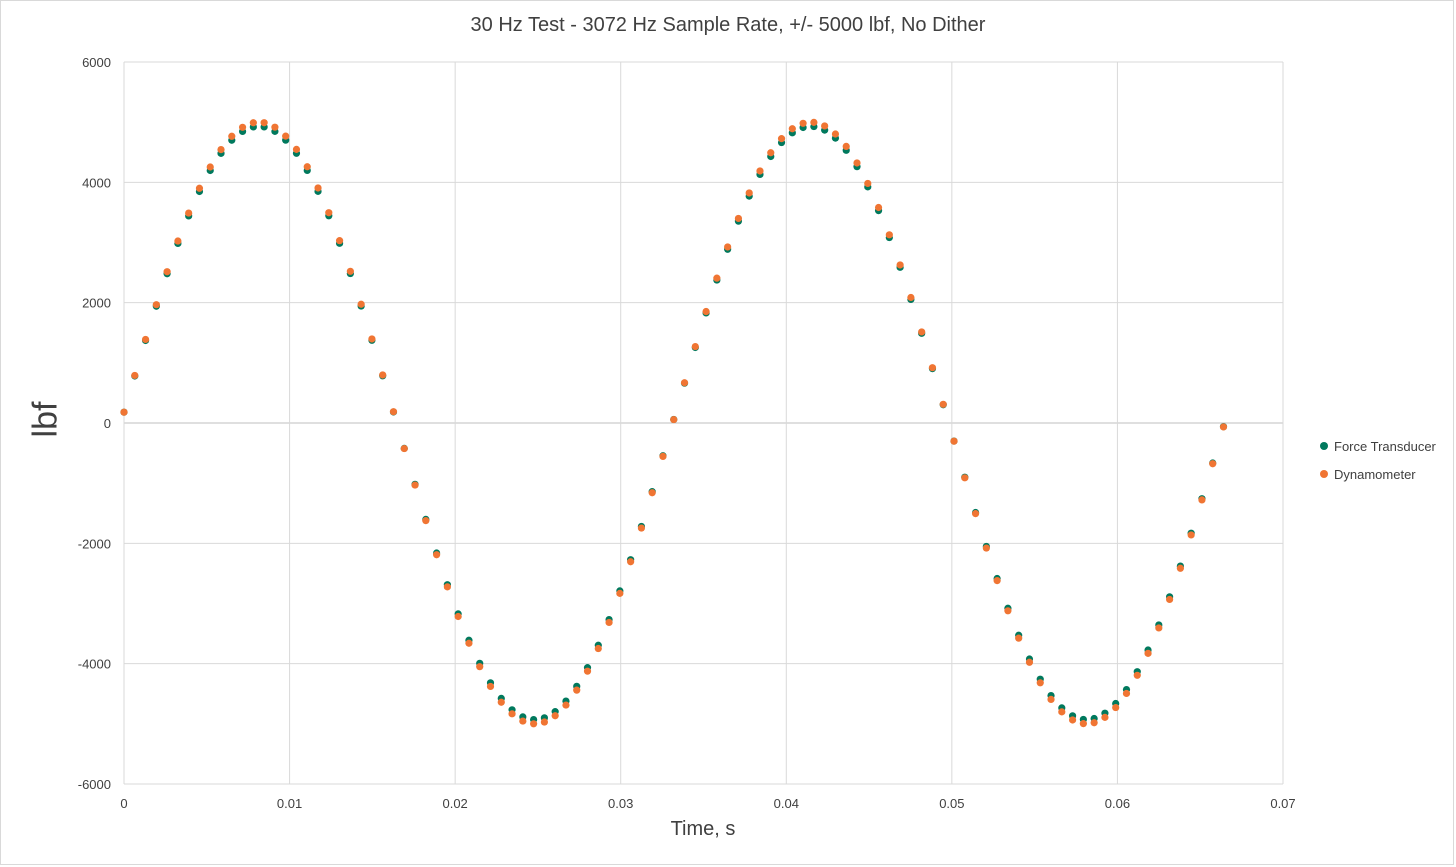  Describe the element at coordinates (289, 803) in the screenshot. I see `x-tick-label: 0.01` at that location.